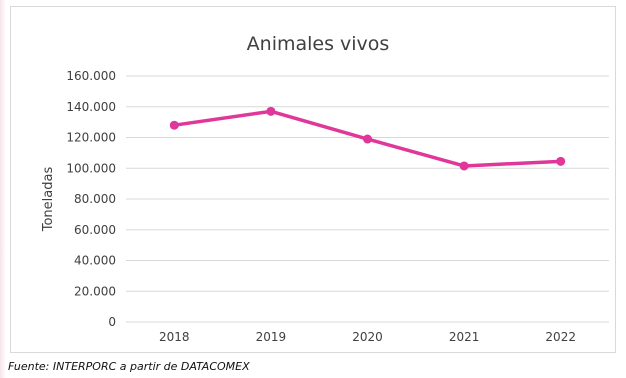 Image resolution: width=626 pixels, height=378 pixels. What do you see at coordinates (112, 322) in the screenshot?
I see `y-tick-label: 0` at bounding box center [112, 322].